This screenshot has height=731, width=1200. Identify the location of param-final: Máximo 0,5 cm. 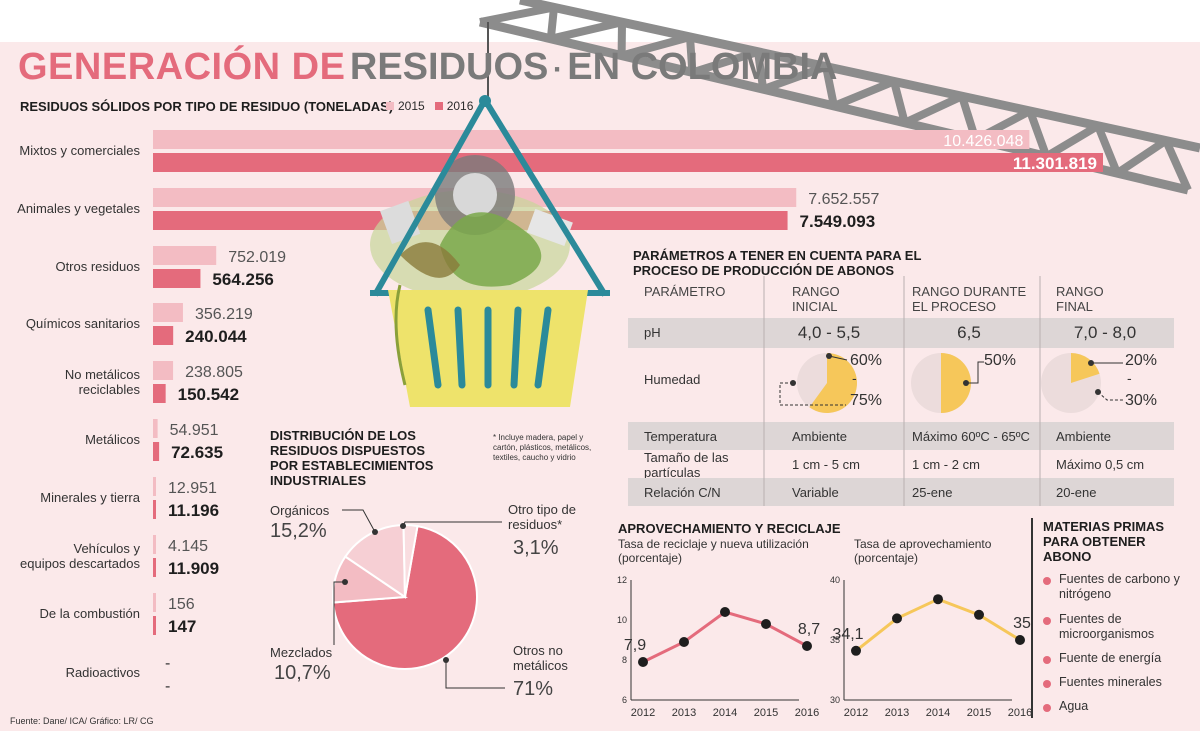
(1100, 464).